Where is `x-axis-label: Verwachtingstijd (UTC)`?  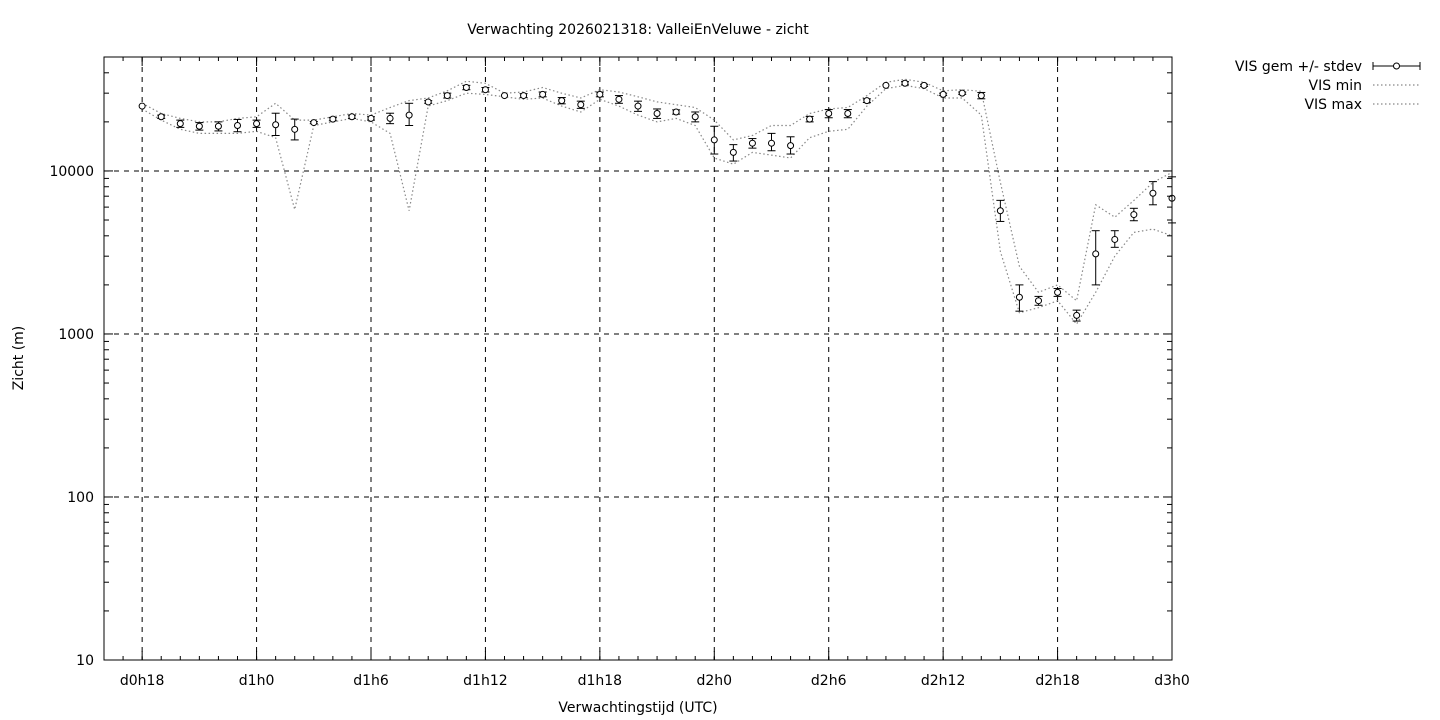
x-axis-label: Verwachtingstijd (UTC) is located at coordinates (637, 708).